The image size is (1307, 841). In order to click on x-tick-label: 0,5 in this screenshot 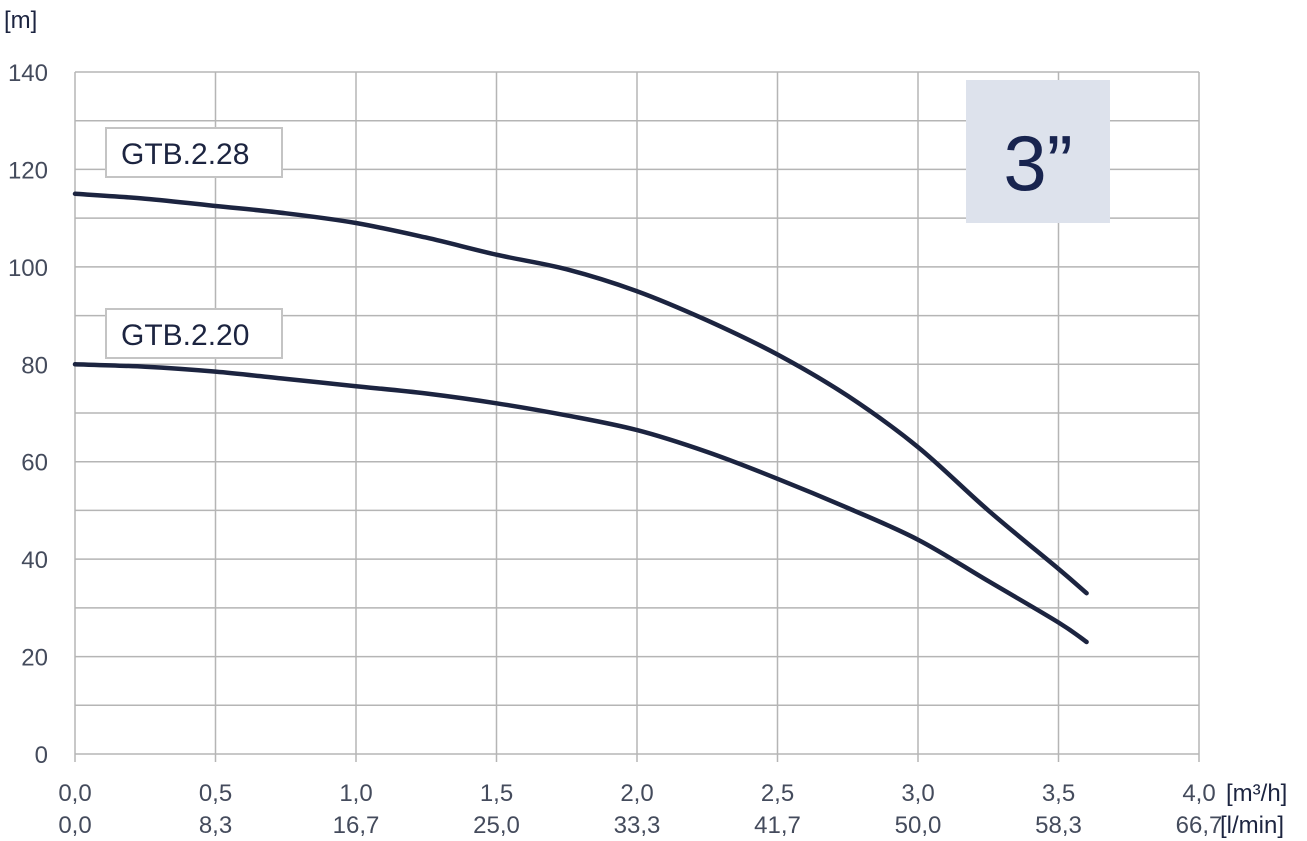, I will do `click(215, 793)`.